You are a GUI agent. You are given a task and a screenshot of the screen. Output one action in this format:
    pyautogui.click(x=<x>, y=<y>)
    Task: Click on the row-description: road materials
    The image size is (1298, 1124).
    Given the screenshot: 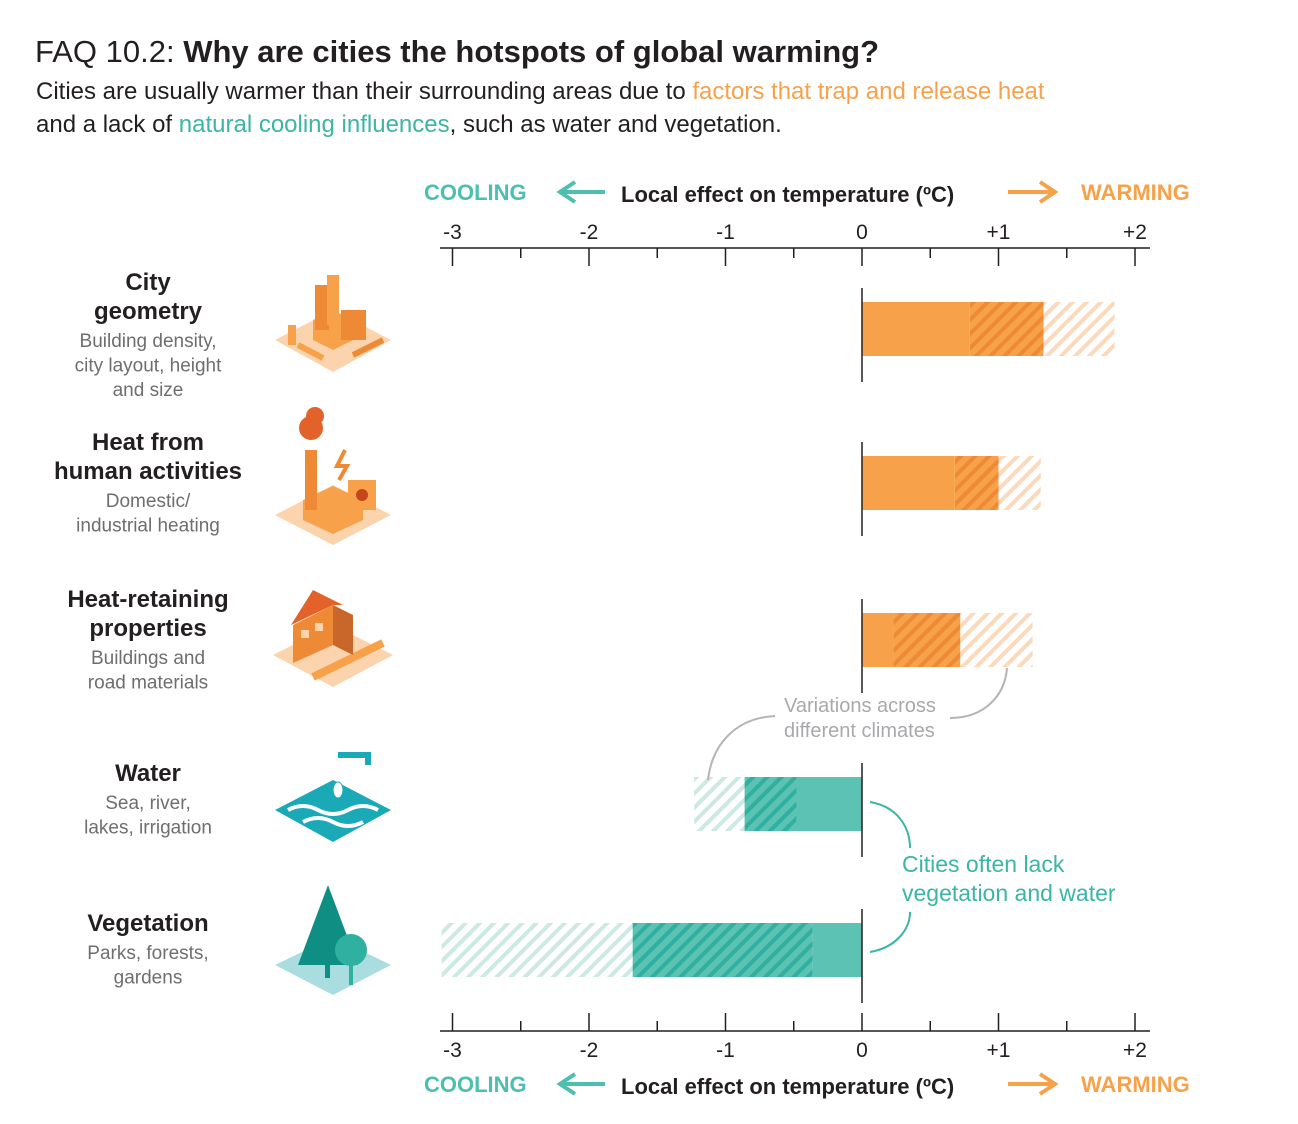 What is the action you would take?
    pyautogui.click(x=148, y=683)
    